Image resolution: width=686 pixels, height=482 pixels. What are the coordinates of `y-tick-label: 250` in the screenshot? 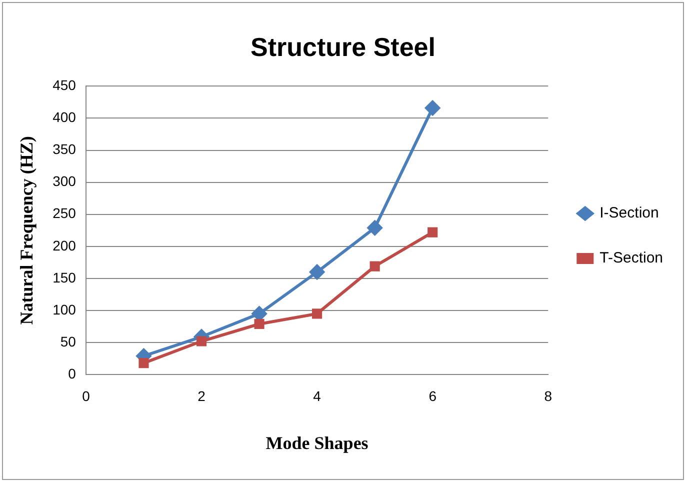 It's located at (64, 213).